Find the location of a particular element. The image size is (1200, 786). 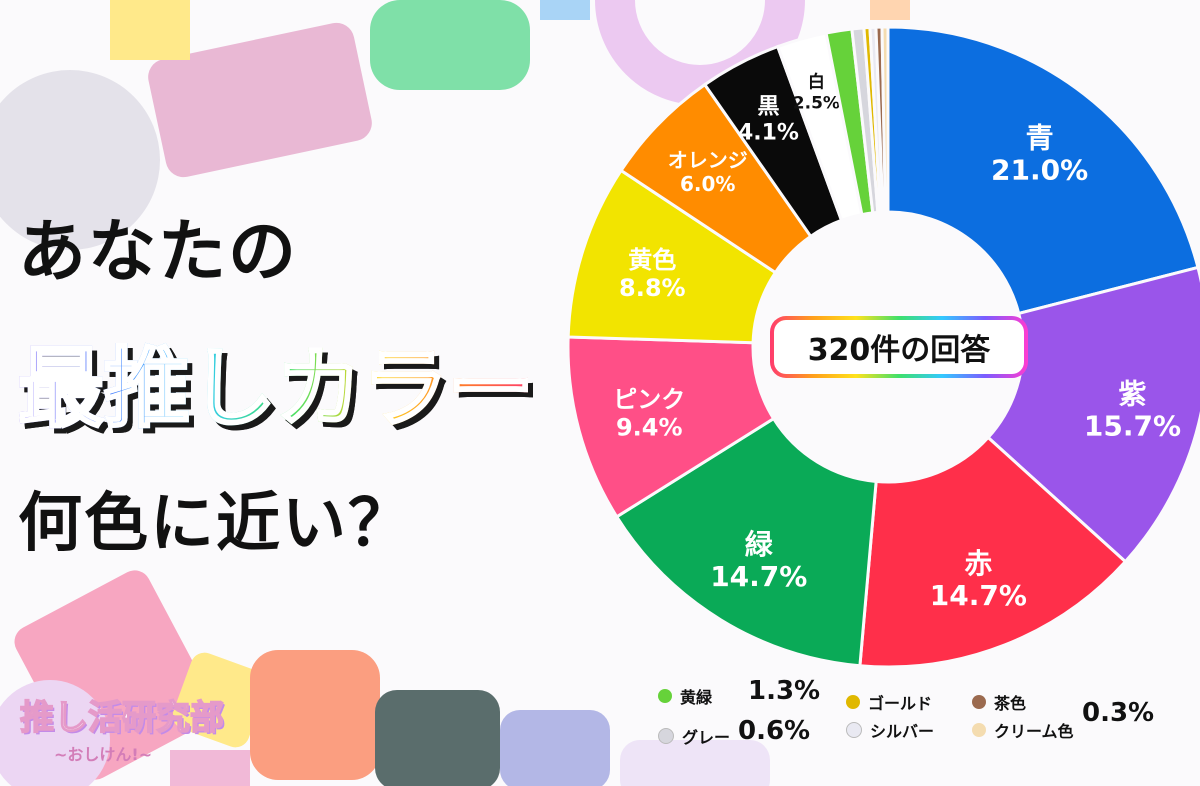

slice-label-4: ピンク is located at coordinates (649, 400).